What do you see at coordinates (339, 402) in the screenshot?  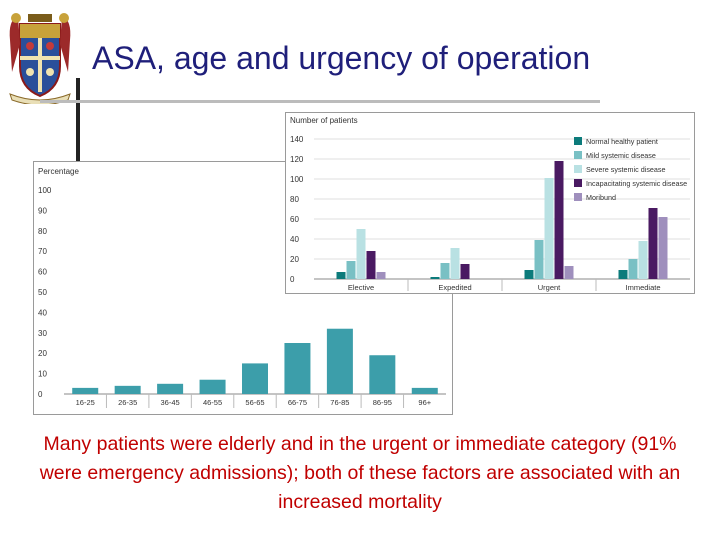 I see `age-x-tick-label: 76-85` at bounding box center [339, 402].